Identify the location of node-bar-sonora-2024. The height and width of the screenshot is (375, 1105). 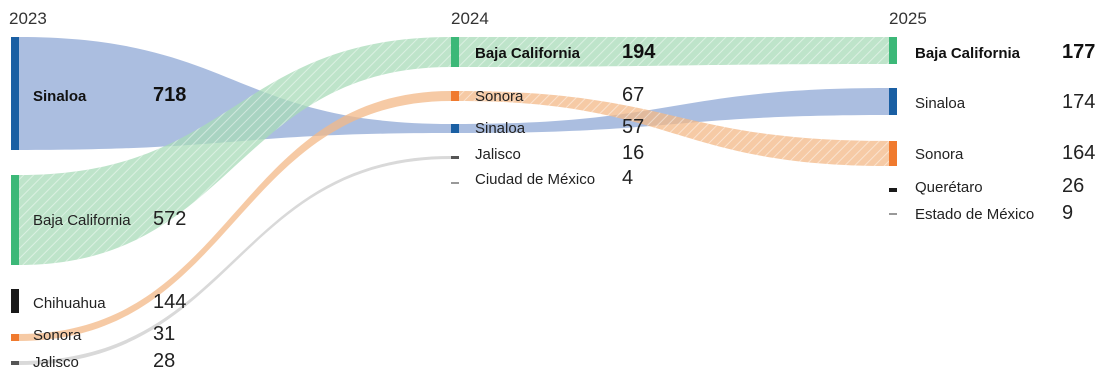
(455, 96).